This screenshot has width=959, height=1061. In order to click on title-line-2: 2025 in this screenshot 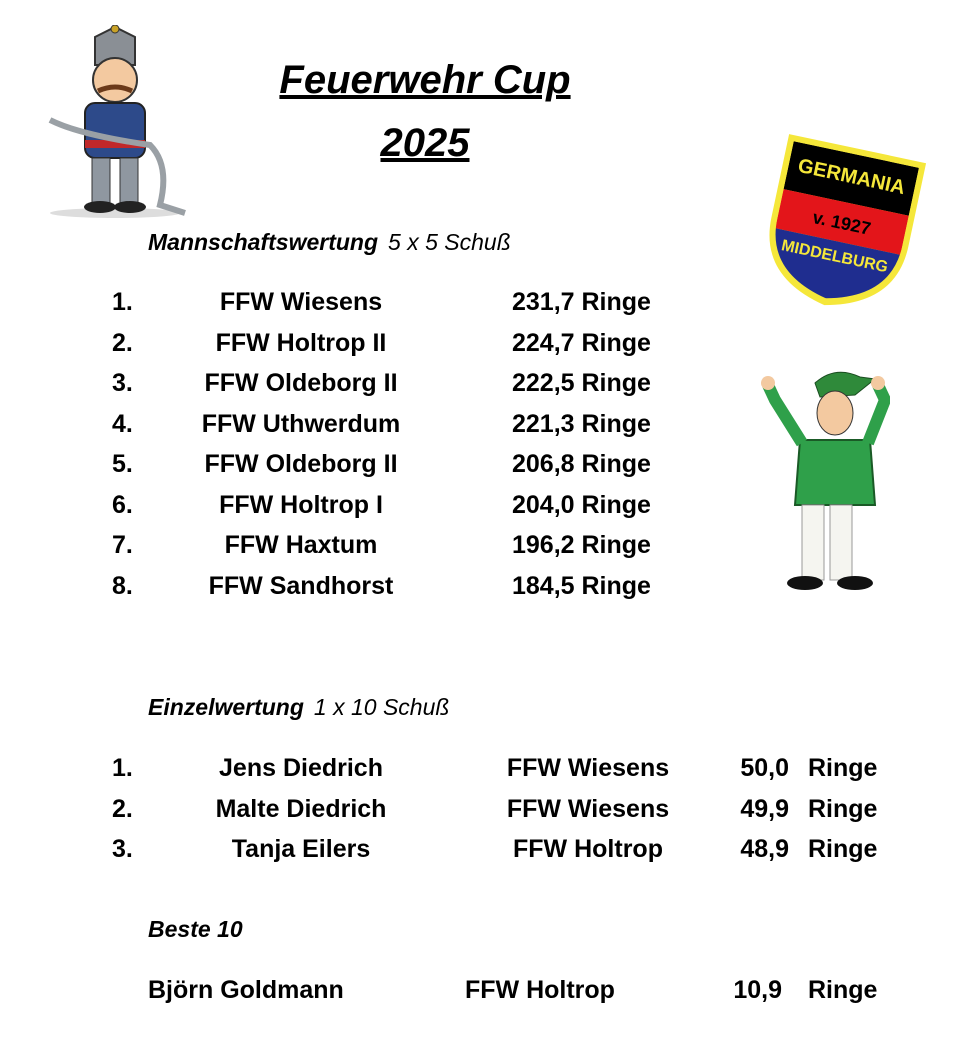, I will do `click(425, 143)`.